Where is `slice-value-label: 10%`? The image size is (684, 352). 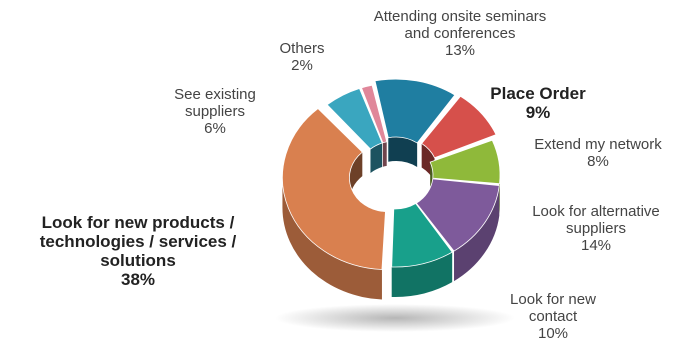 slice-value-label: 10% is located at coordinates (553, 333).